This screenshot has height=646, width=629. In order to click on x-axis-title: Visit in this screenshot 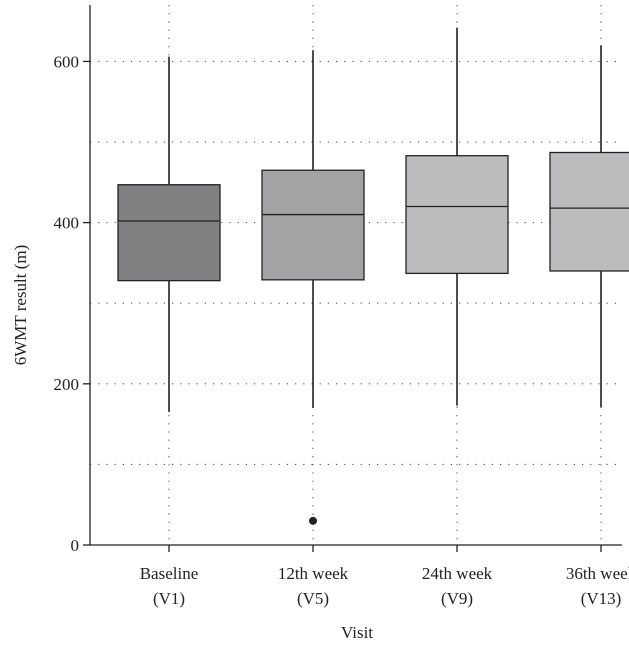, I will do `click(357, 632)`.